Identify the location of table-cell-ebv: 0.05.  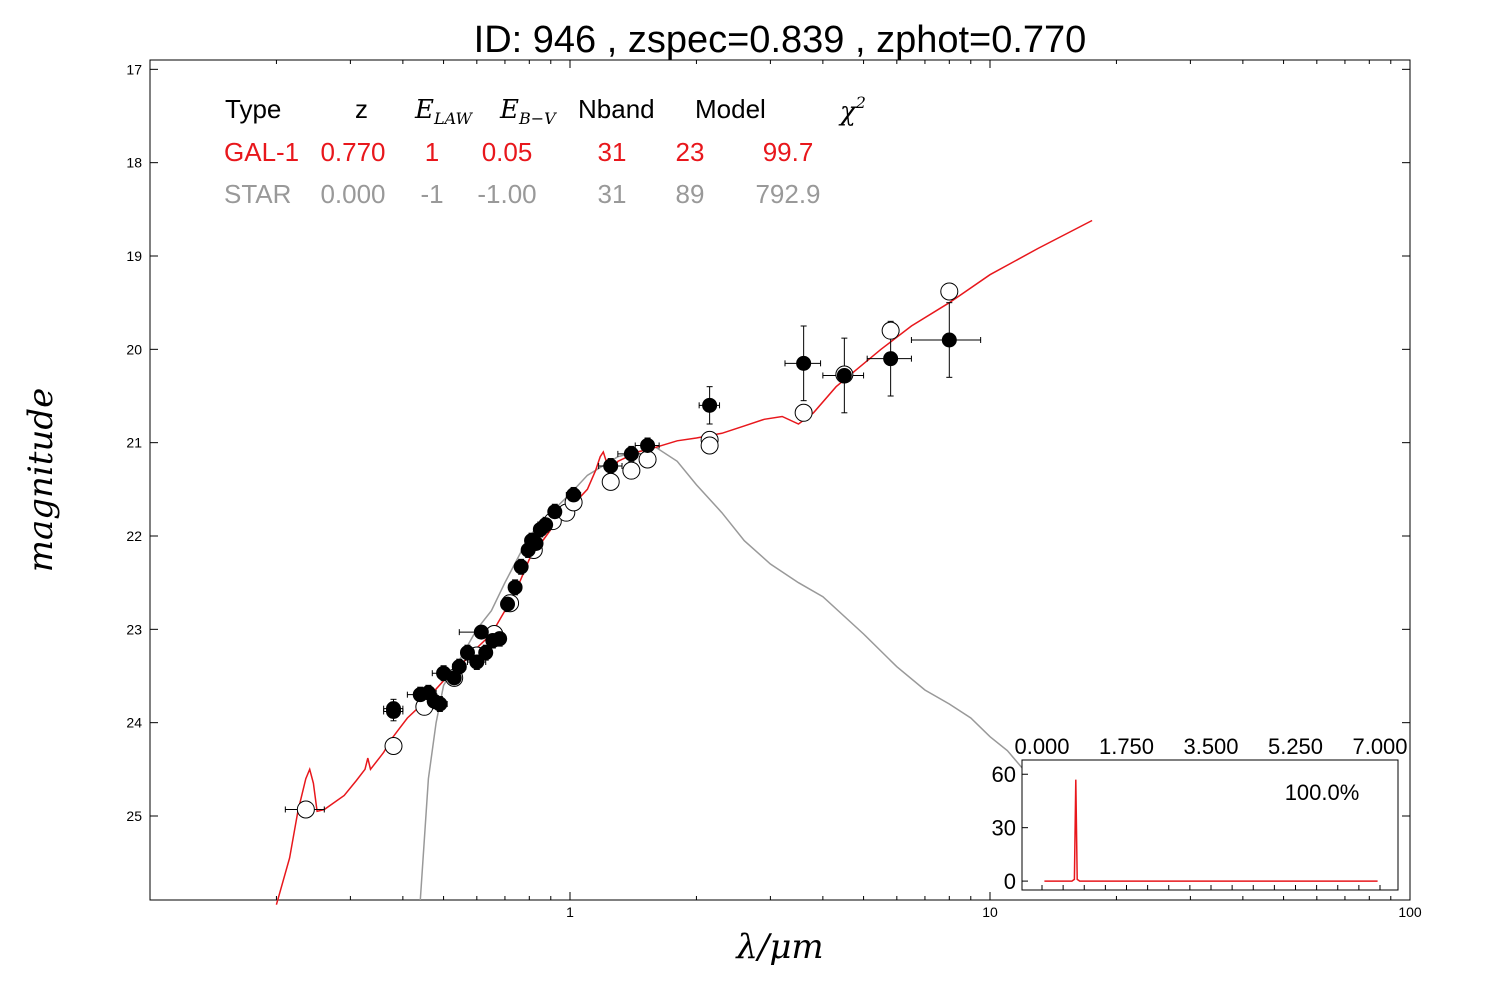
(507, 152).